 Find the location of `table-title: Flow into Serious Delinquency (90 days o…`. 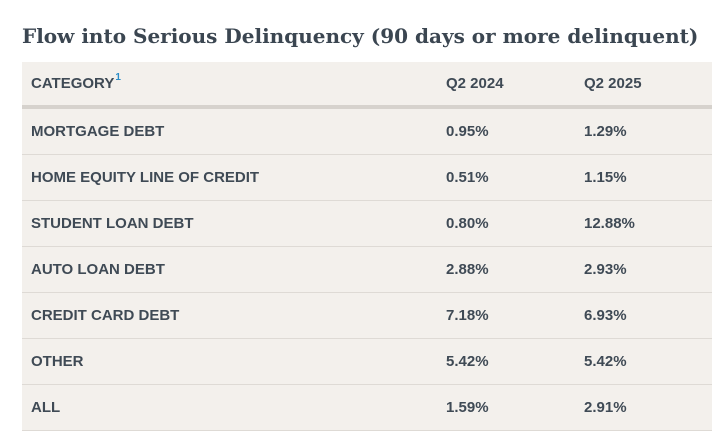

table-title: Flow into Serious Delinquency (90 days o… is located at coordinates (360, 36).